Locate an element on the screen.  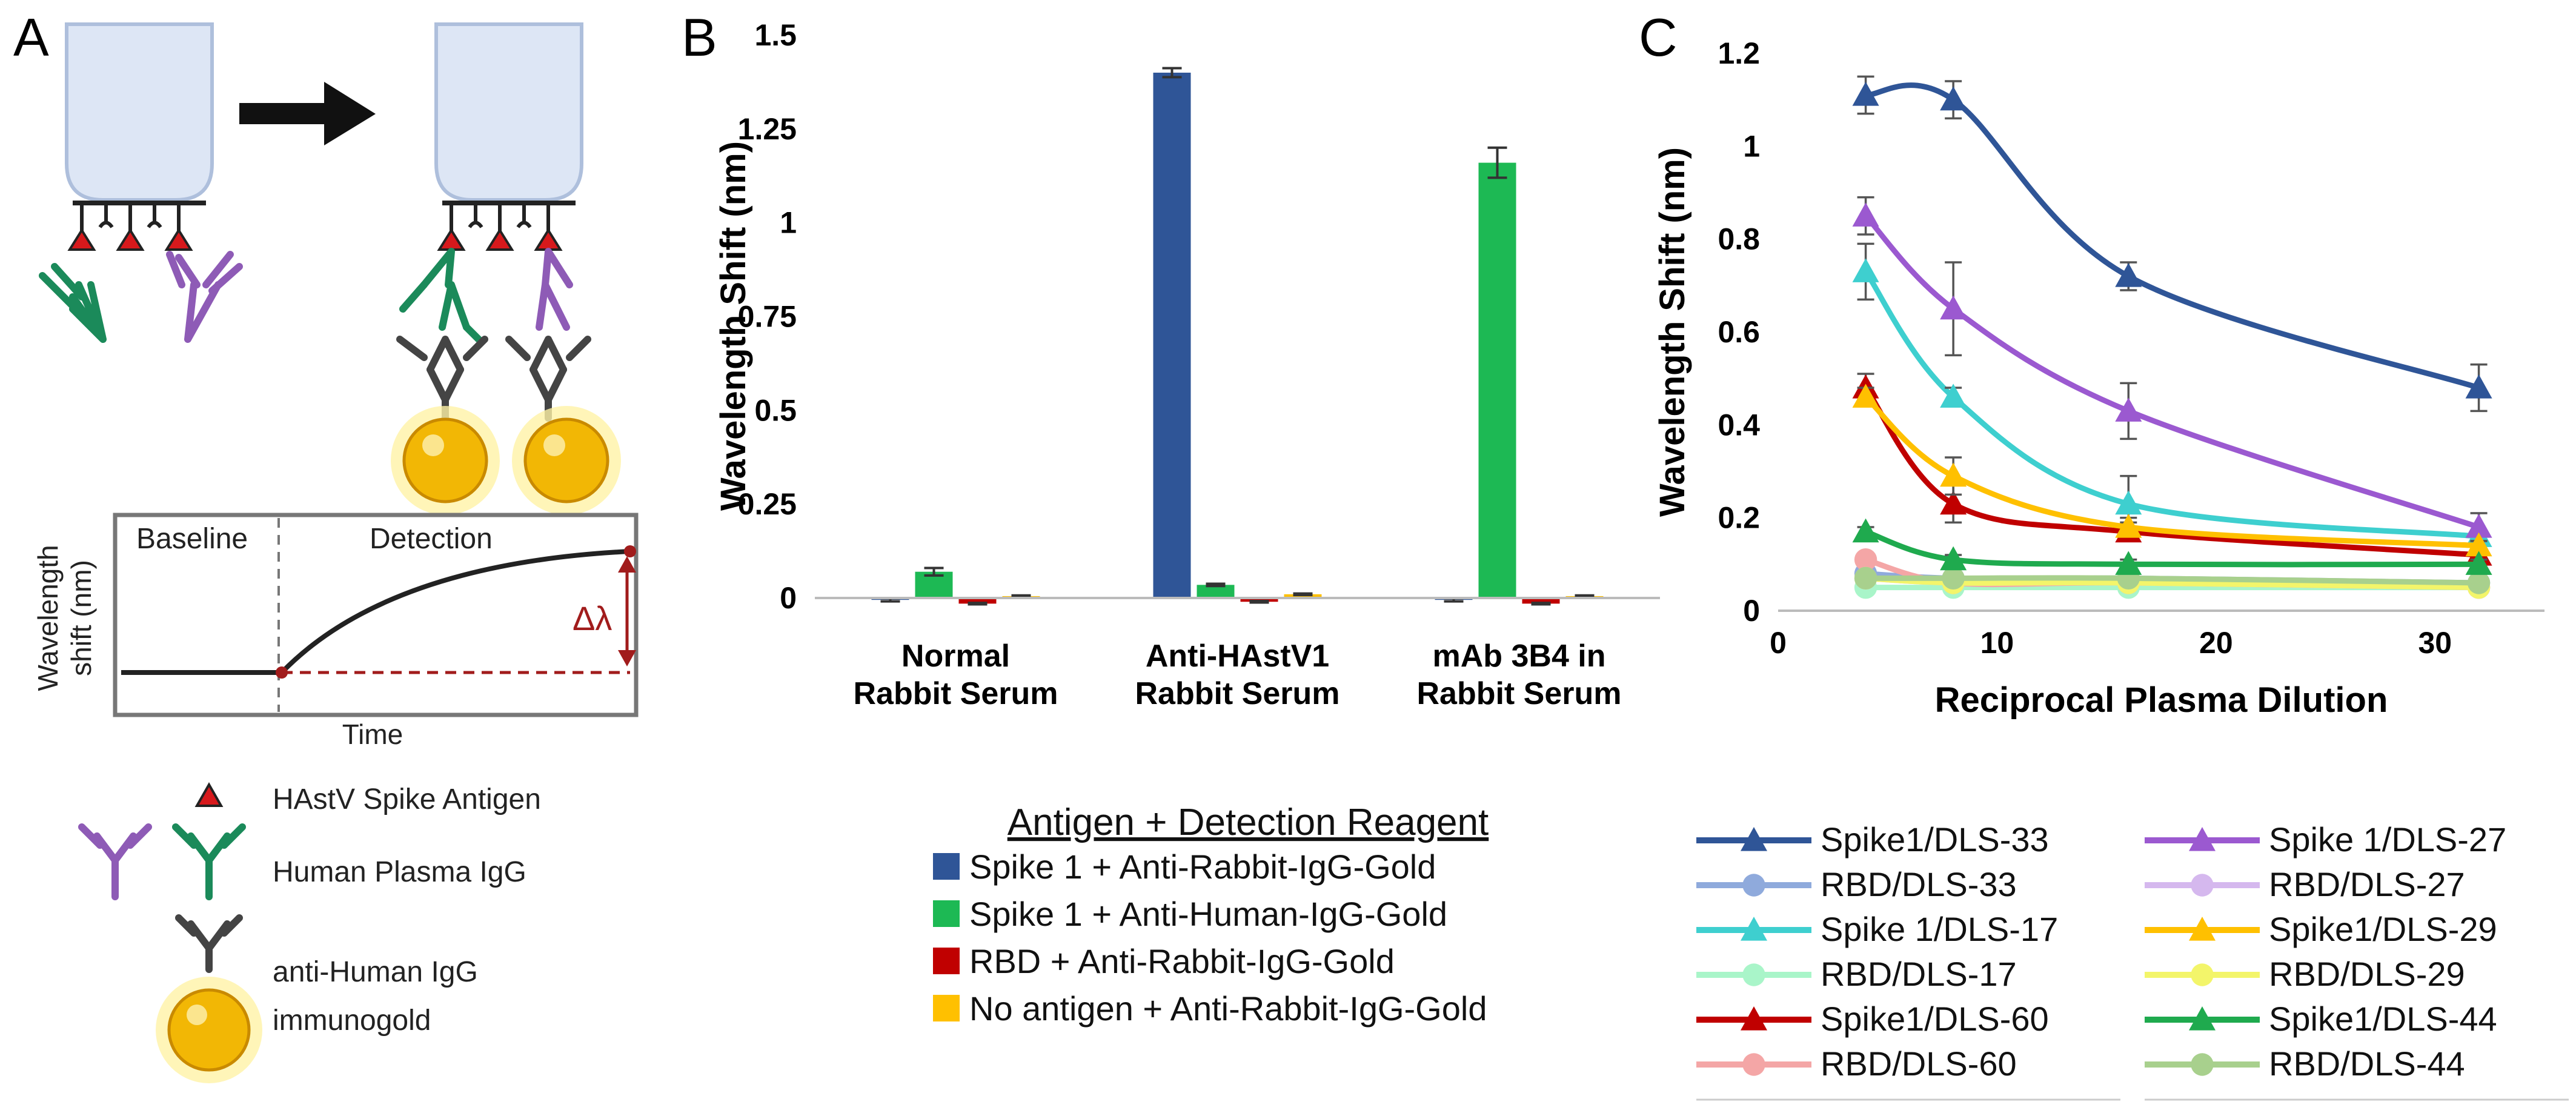
sensorgram-xlabel: Time is located at coordinates (372, 735).